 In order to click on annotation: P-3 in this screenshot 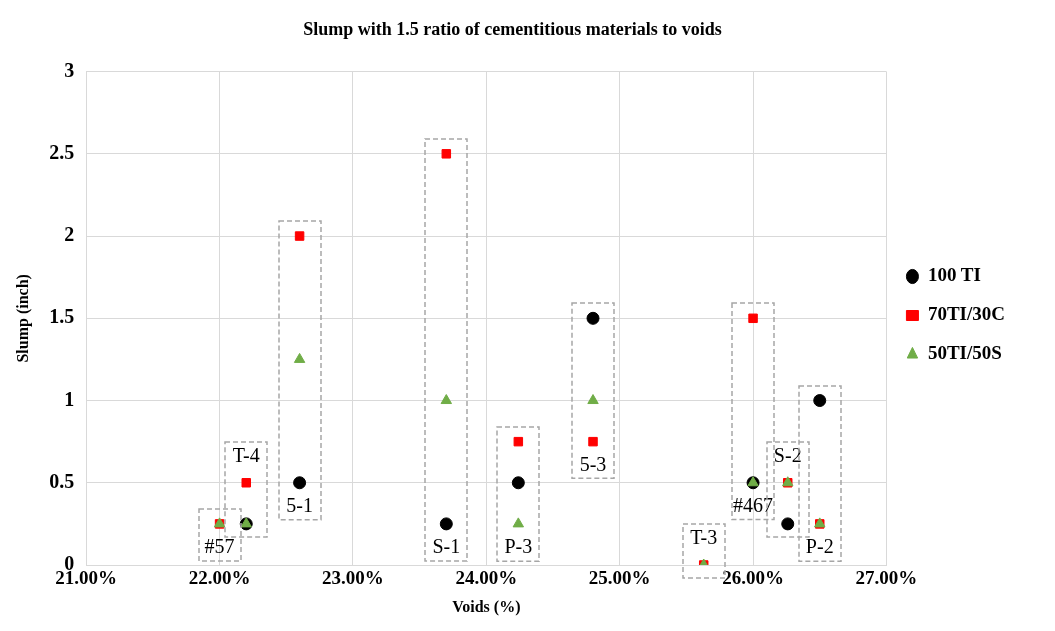, I will do `click(518, 546)`.